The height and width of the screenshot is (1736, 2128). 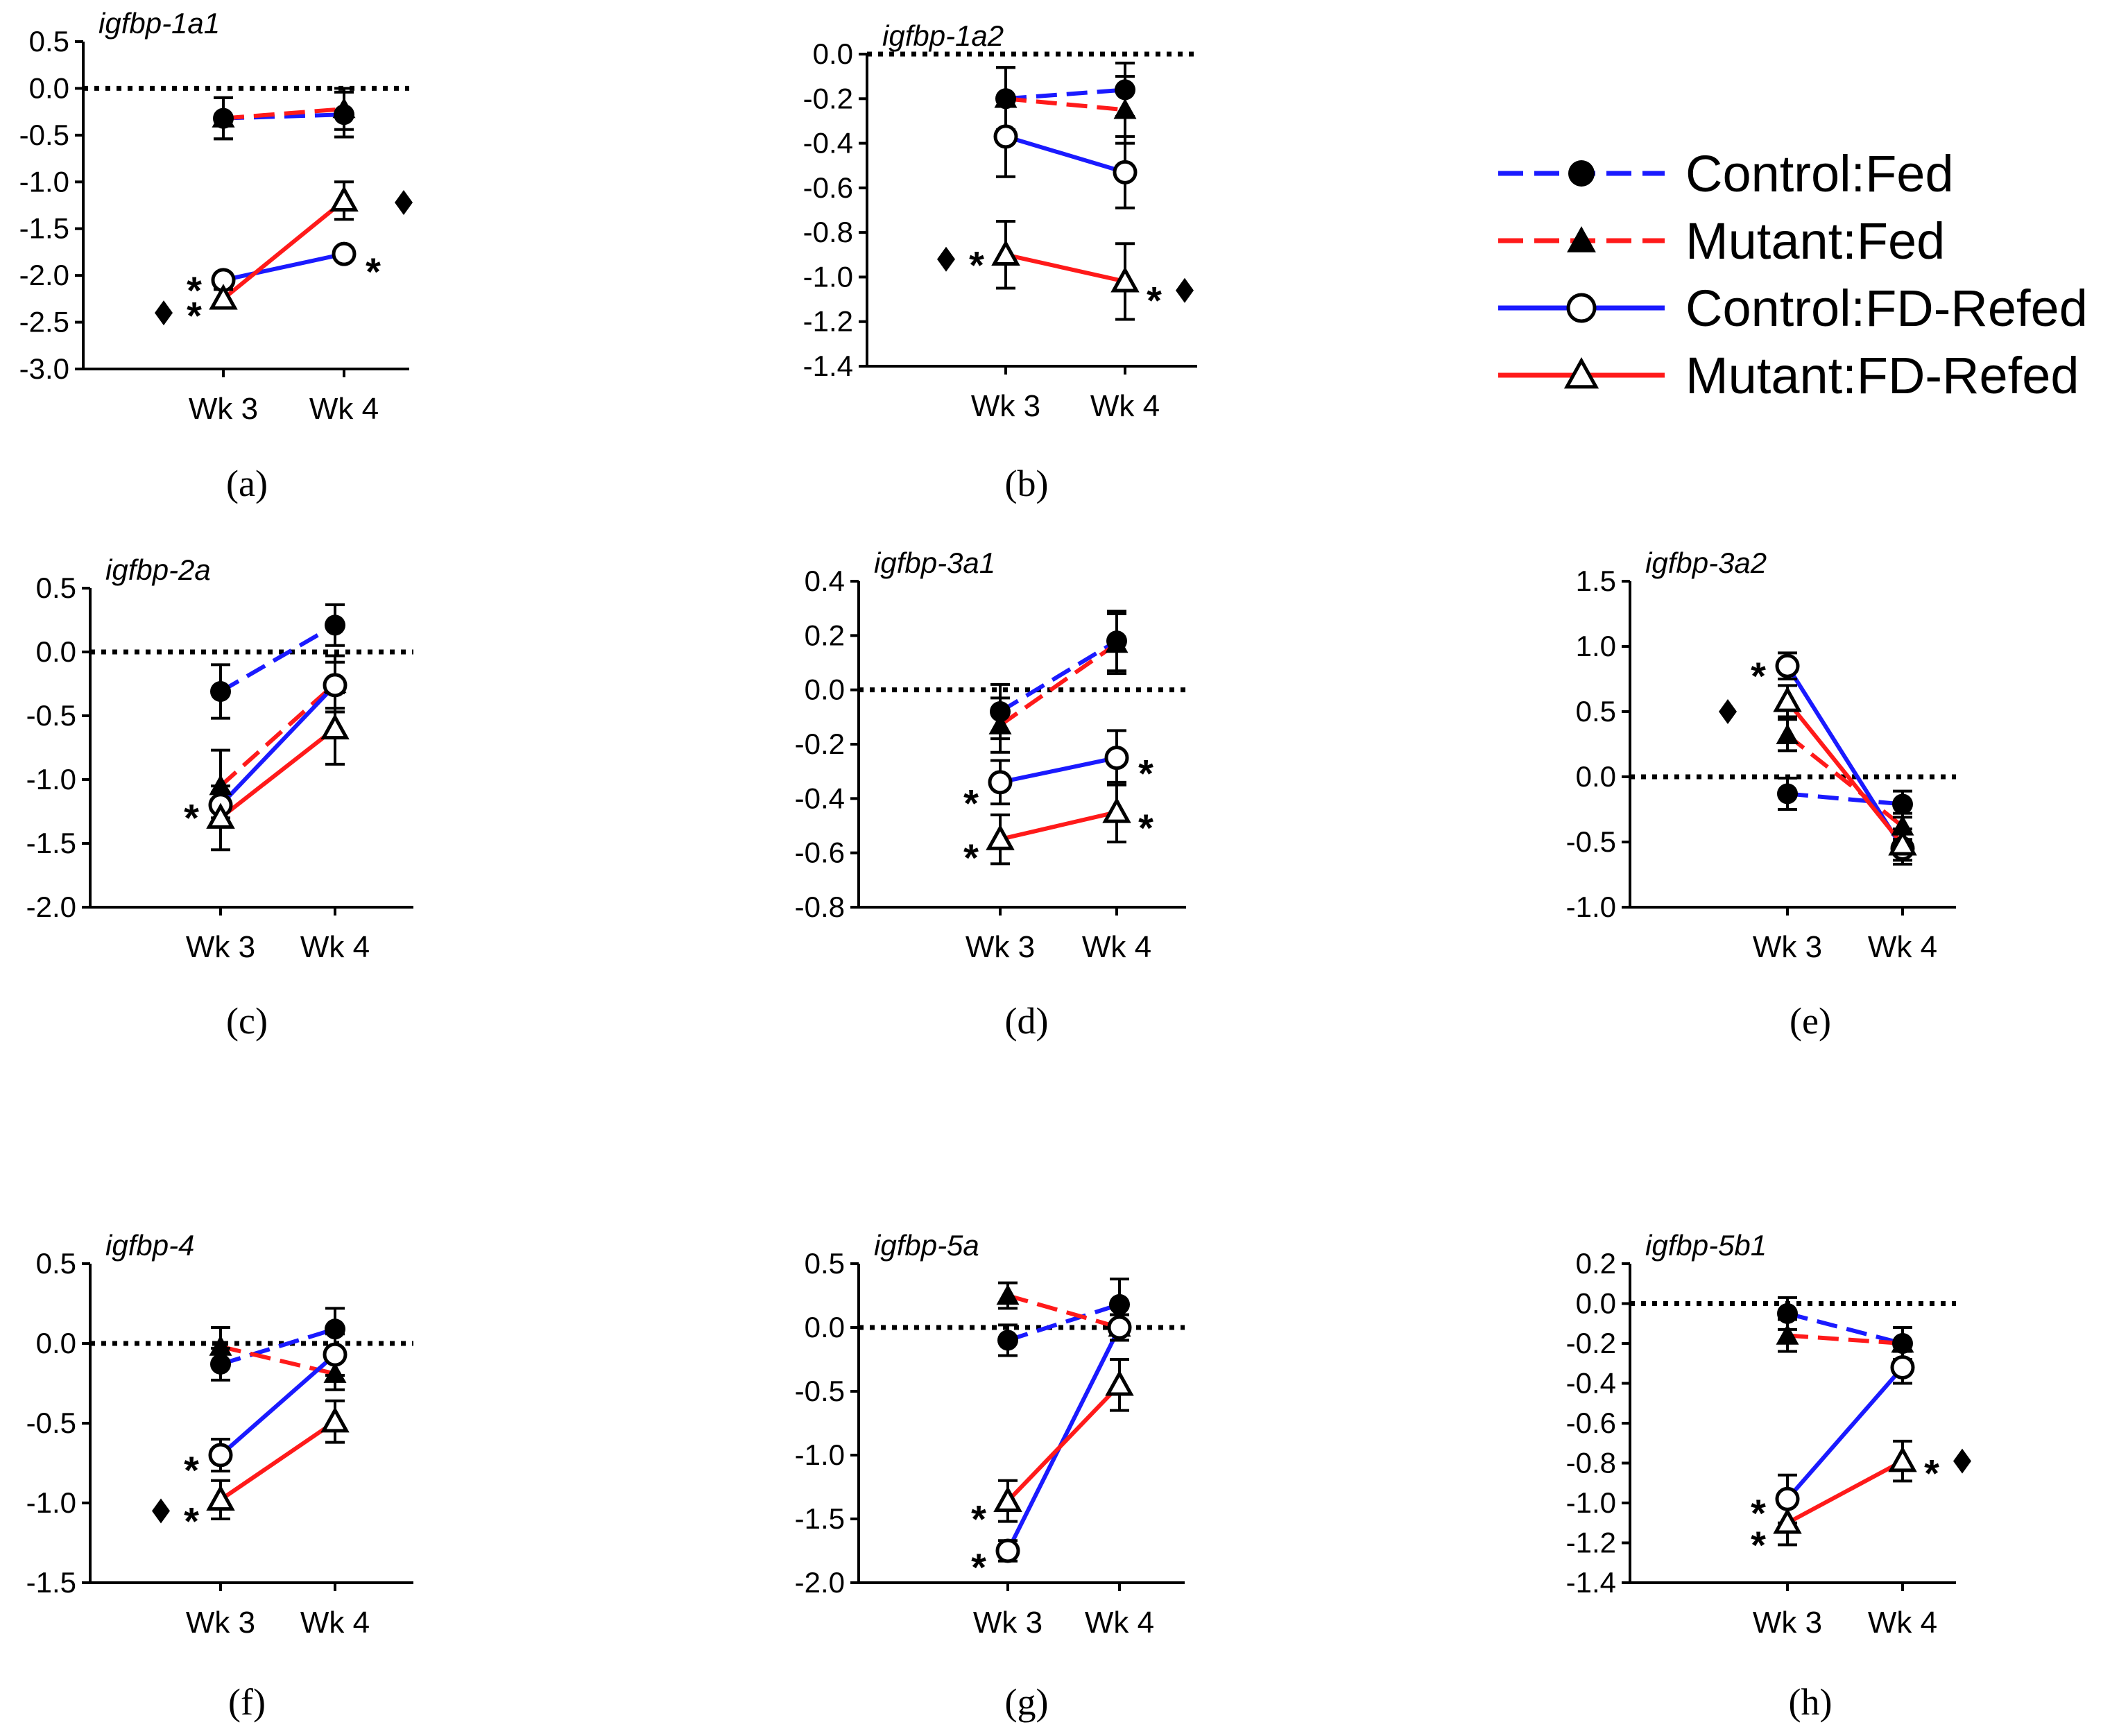 I want to click on panel-label: (b), so click(x=1027, y=483).